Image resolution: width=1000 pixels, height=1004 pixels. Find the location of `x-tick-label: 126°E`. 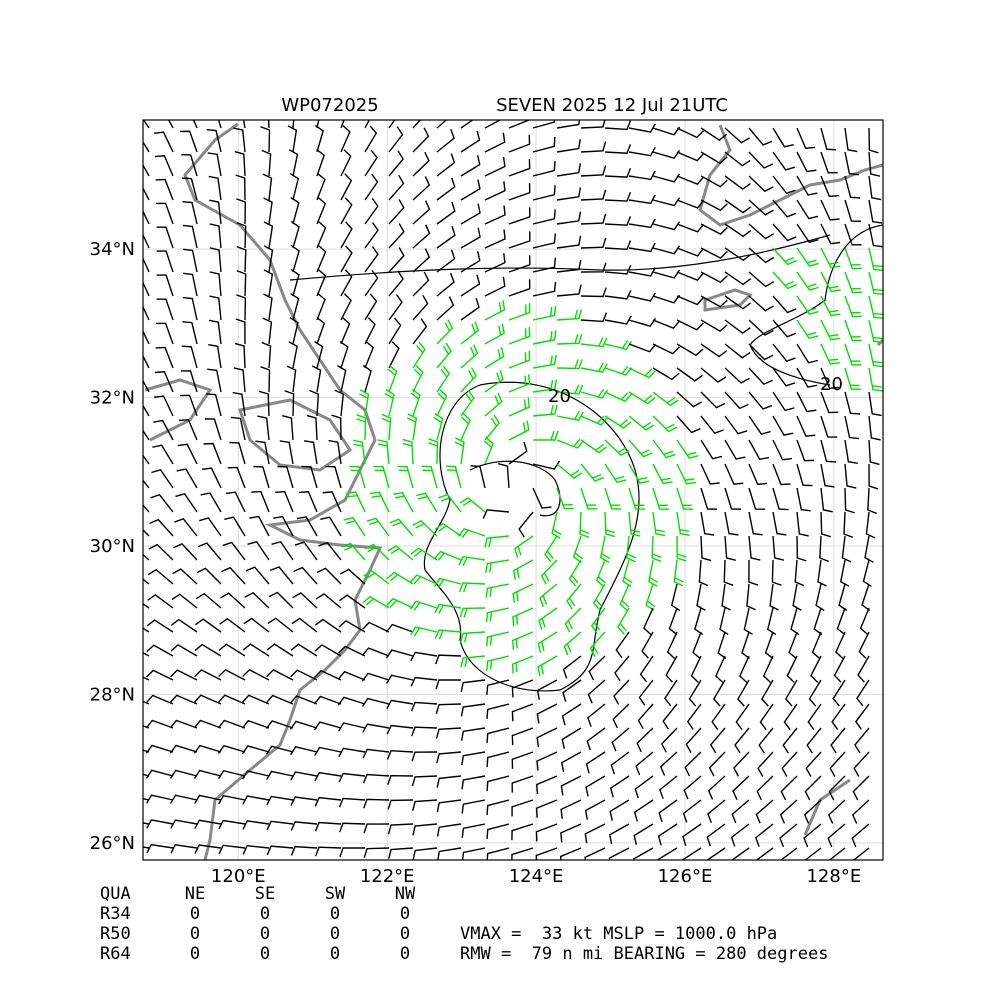

x-tick-label: 126°E is located at coordinates (685, 876).